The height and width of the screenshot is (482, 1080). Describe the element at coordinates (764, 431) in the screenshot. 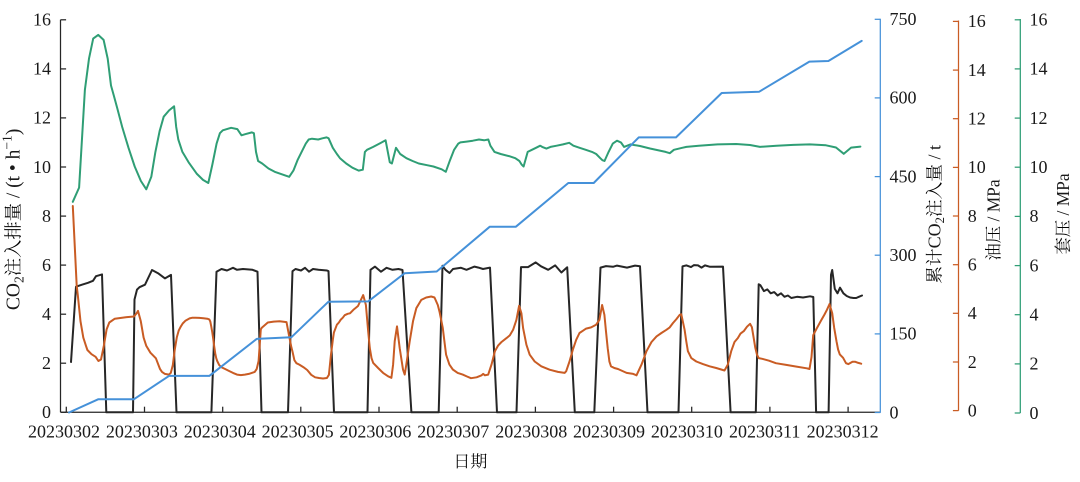

I see `svg-text: 20230311` at that location.